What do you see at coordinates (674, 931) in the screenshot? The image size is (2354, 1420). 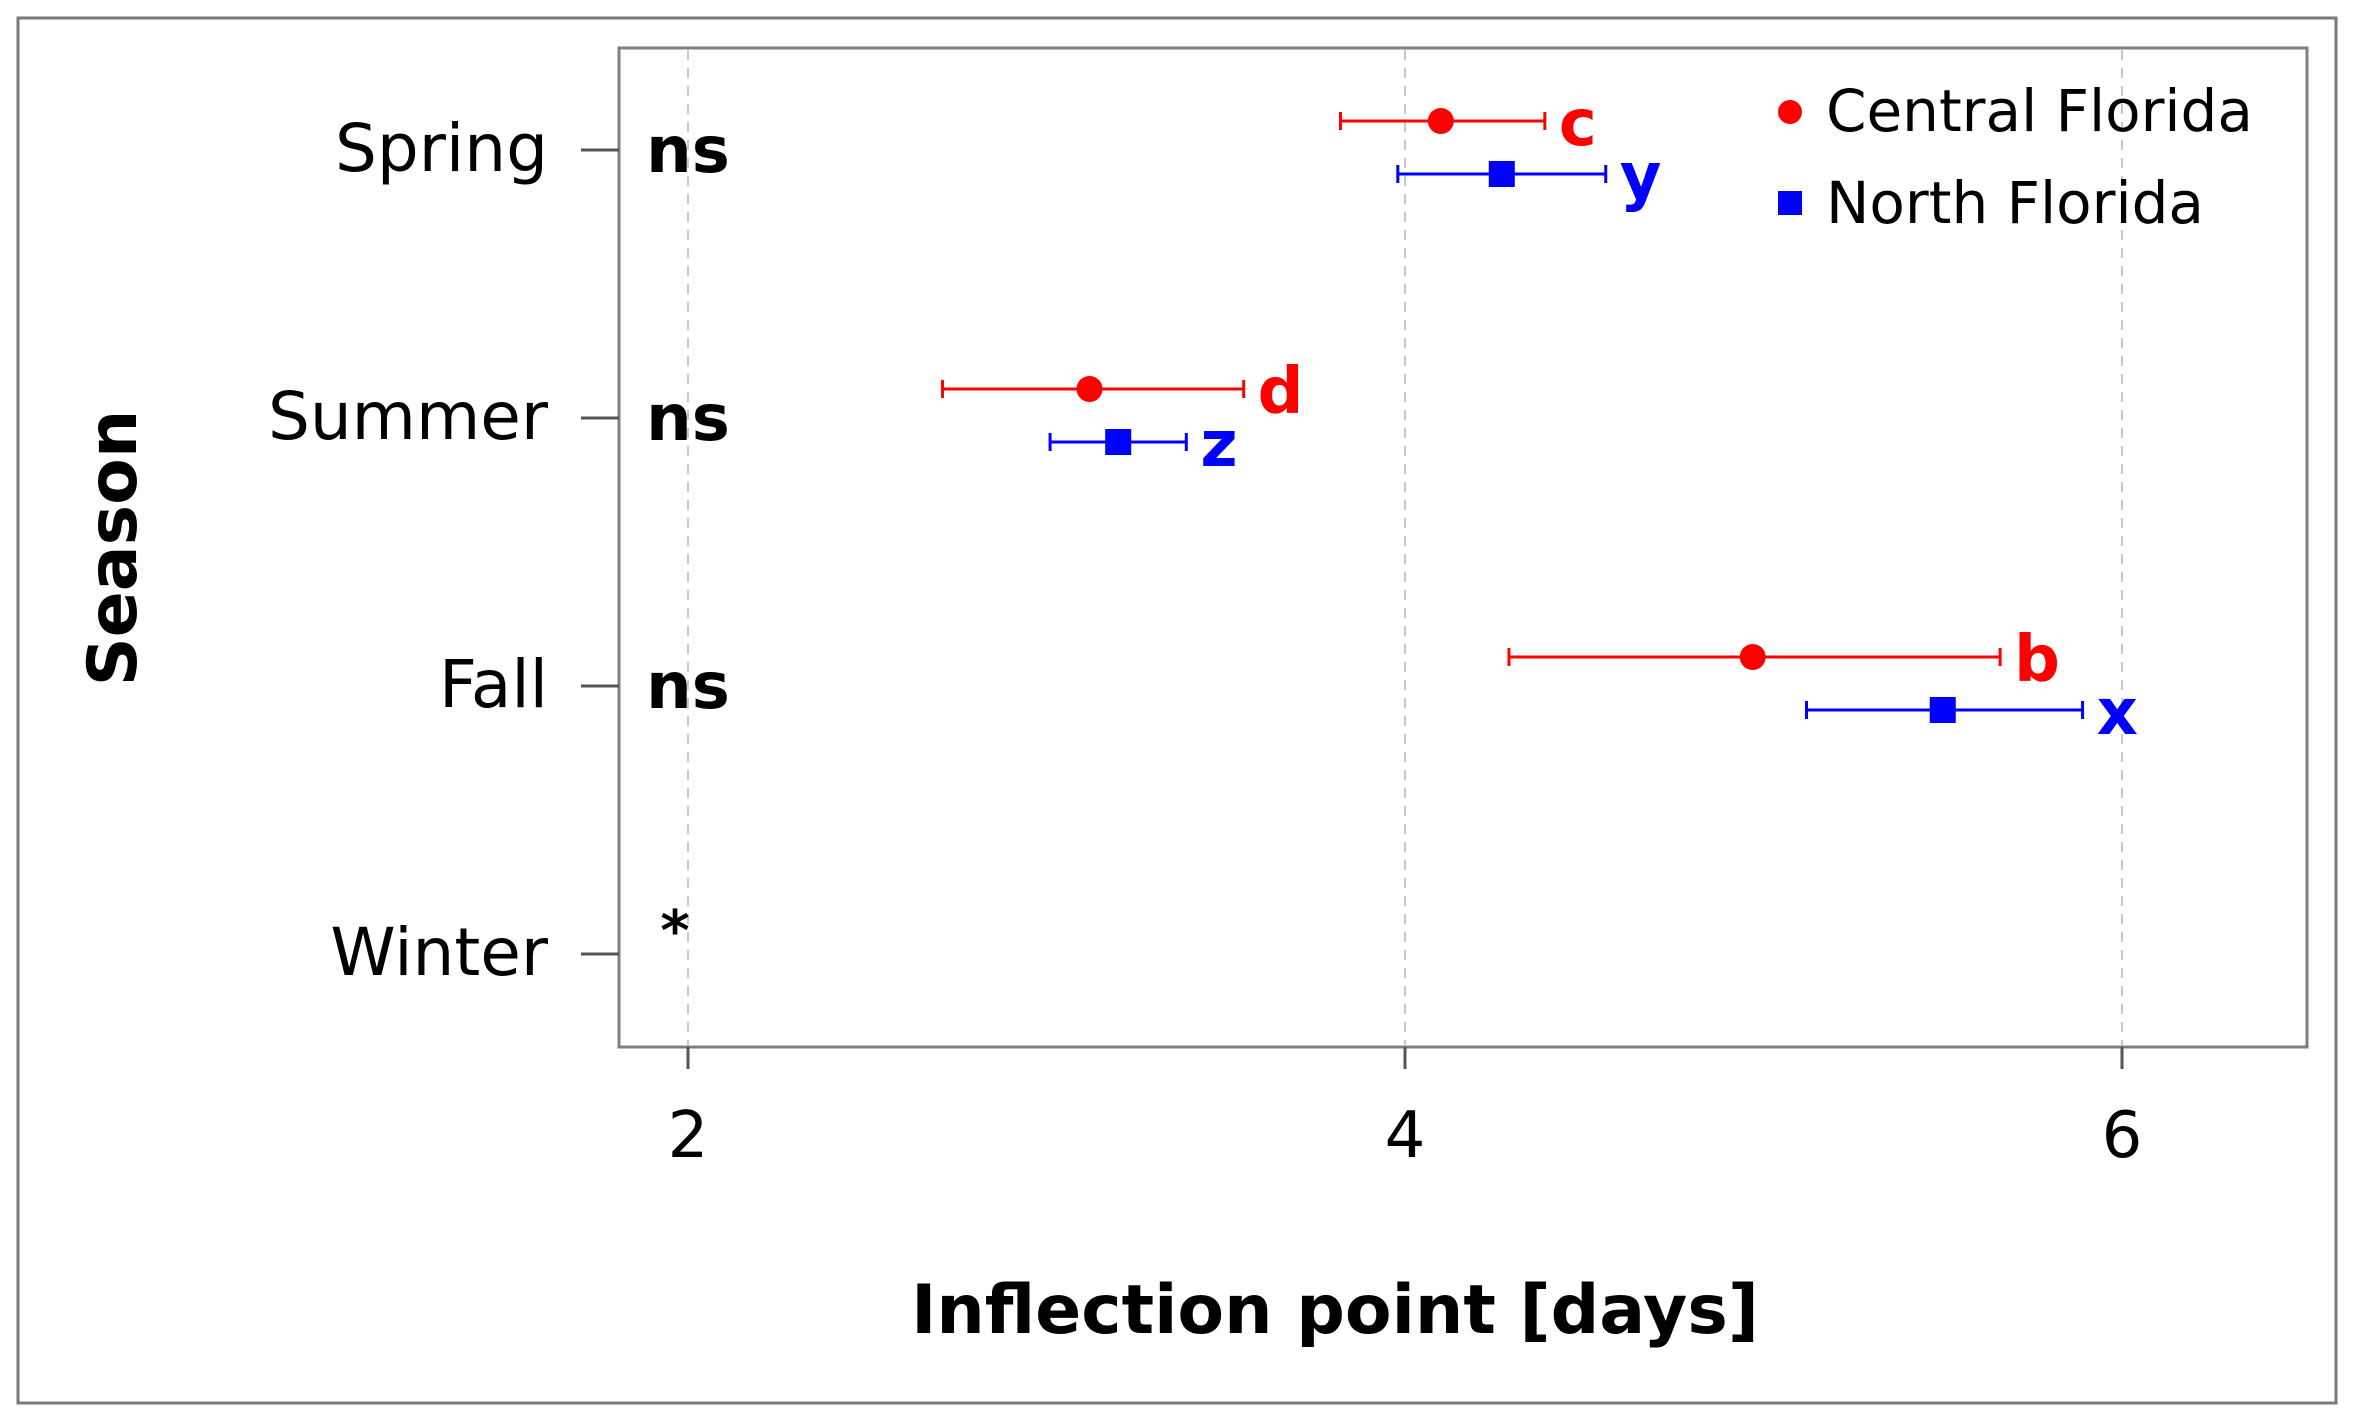 I see `significance-label-winter: *` at bounding box center [674, 931].